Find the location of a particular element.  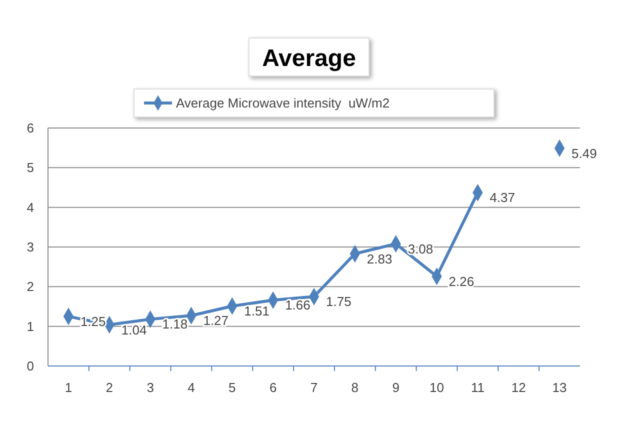

data-label: 4.37 is located at coordinates (503, 198).